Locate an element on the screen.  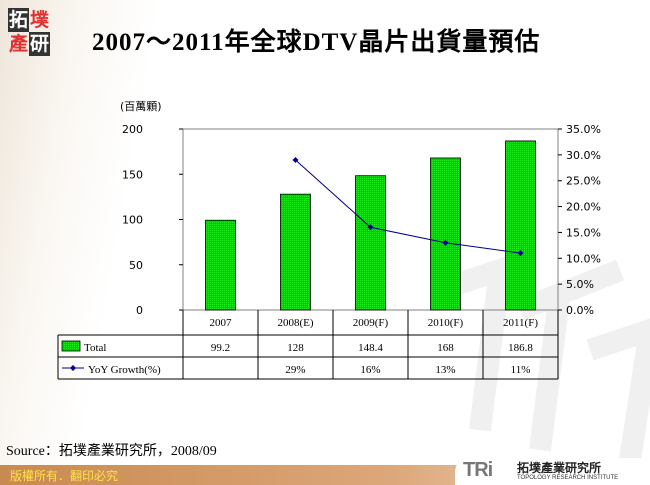
category-label: 2010(F) is located at coordinates (446, 323).